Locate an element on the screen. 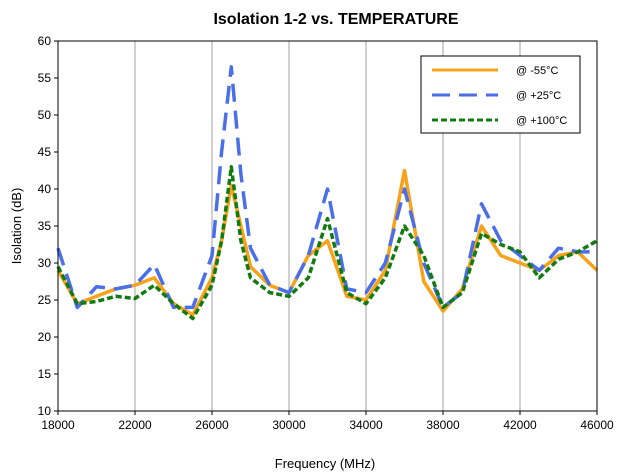  y-tick-label: 45 is located at coordinates (45, 152).